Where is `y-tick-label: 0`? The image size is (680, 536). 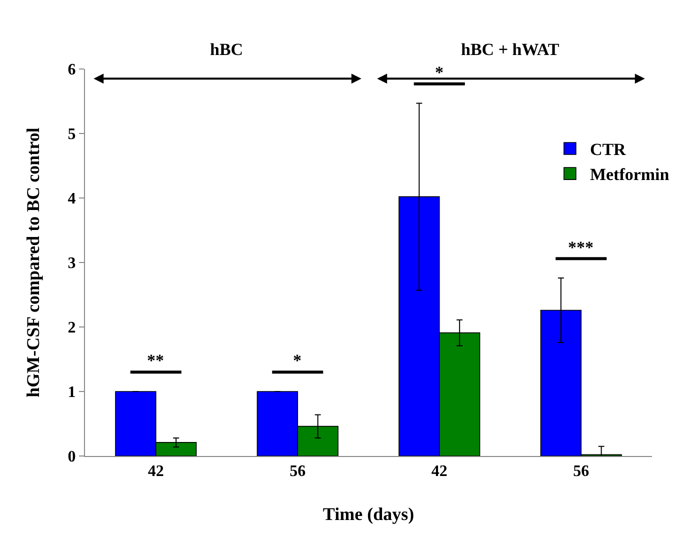
y-tick-label: 0 is located at coordinates (72, 457).